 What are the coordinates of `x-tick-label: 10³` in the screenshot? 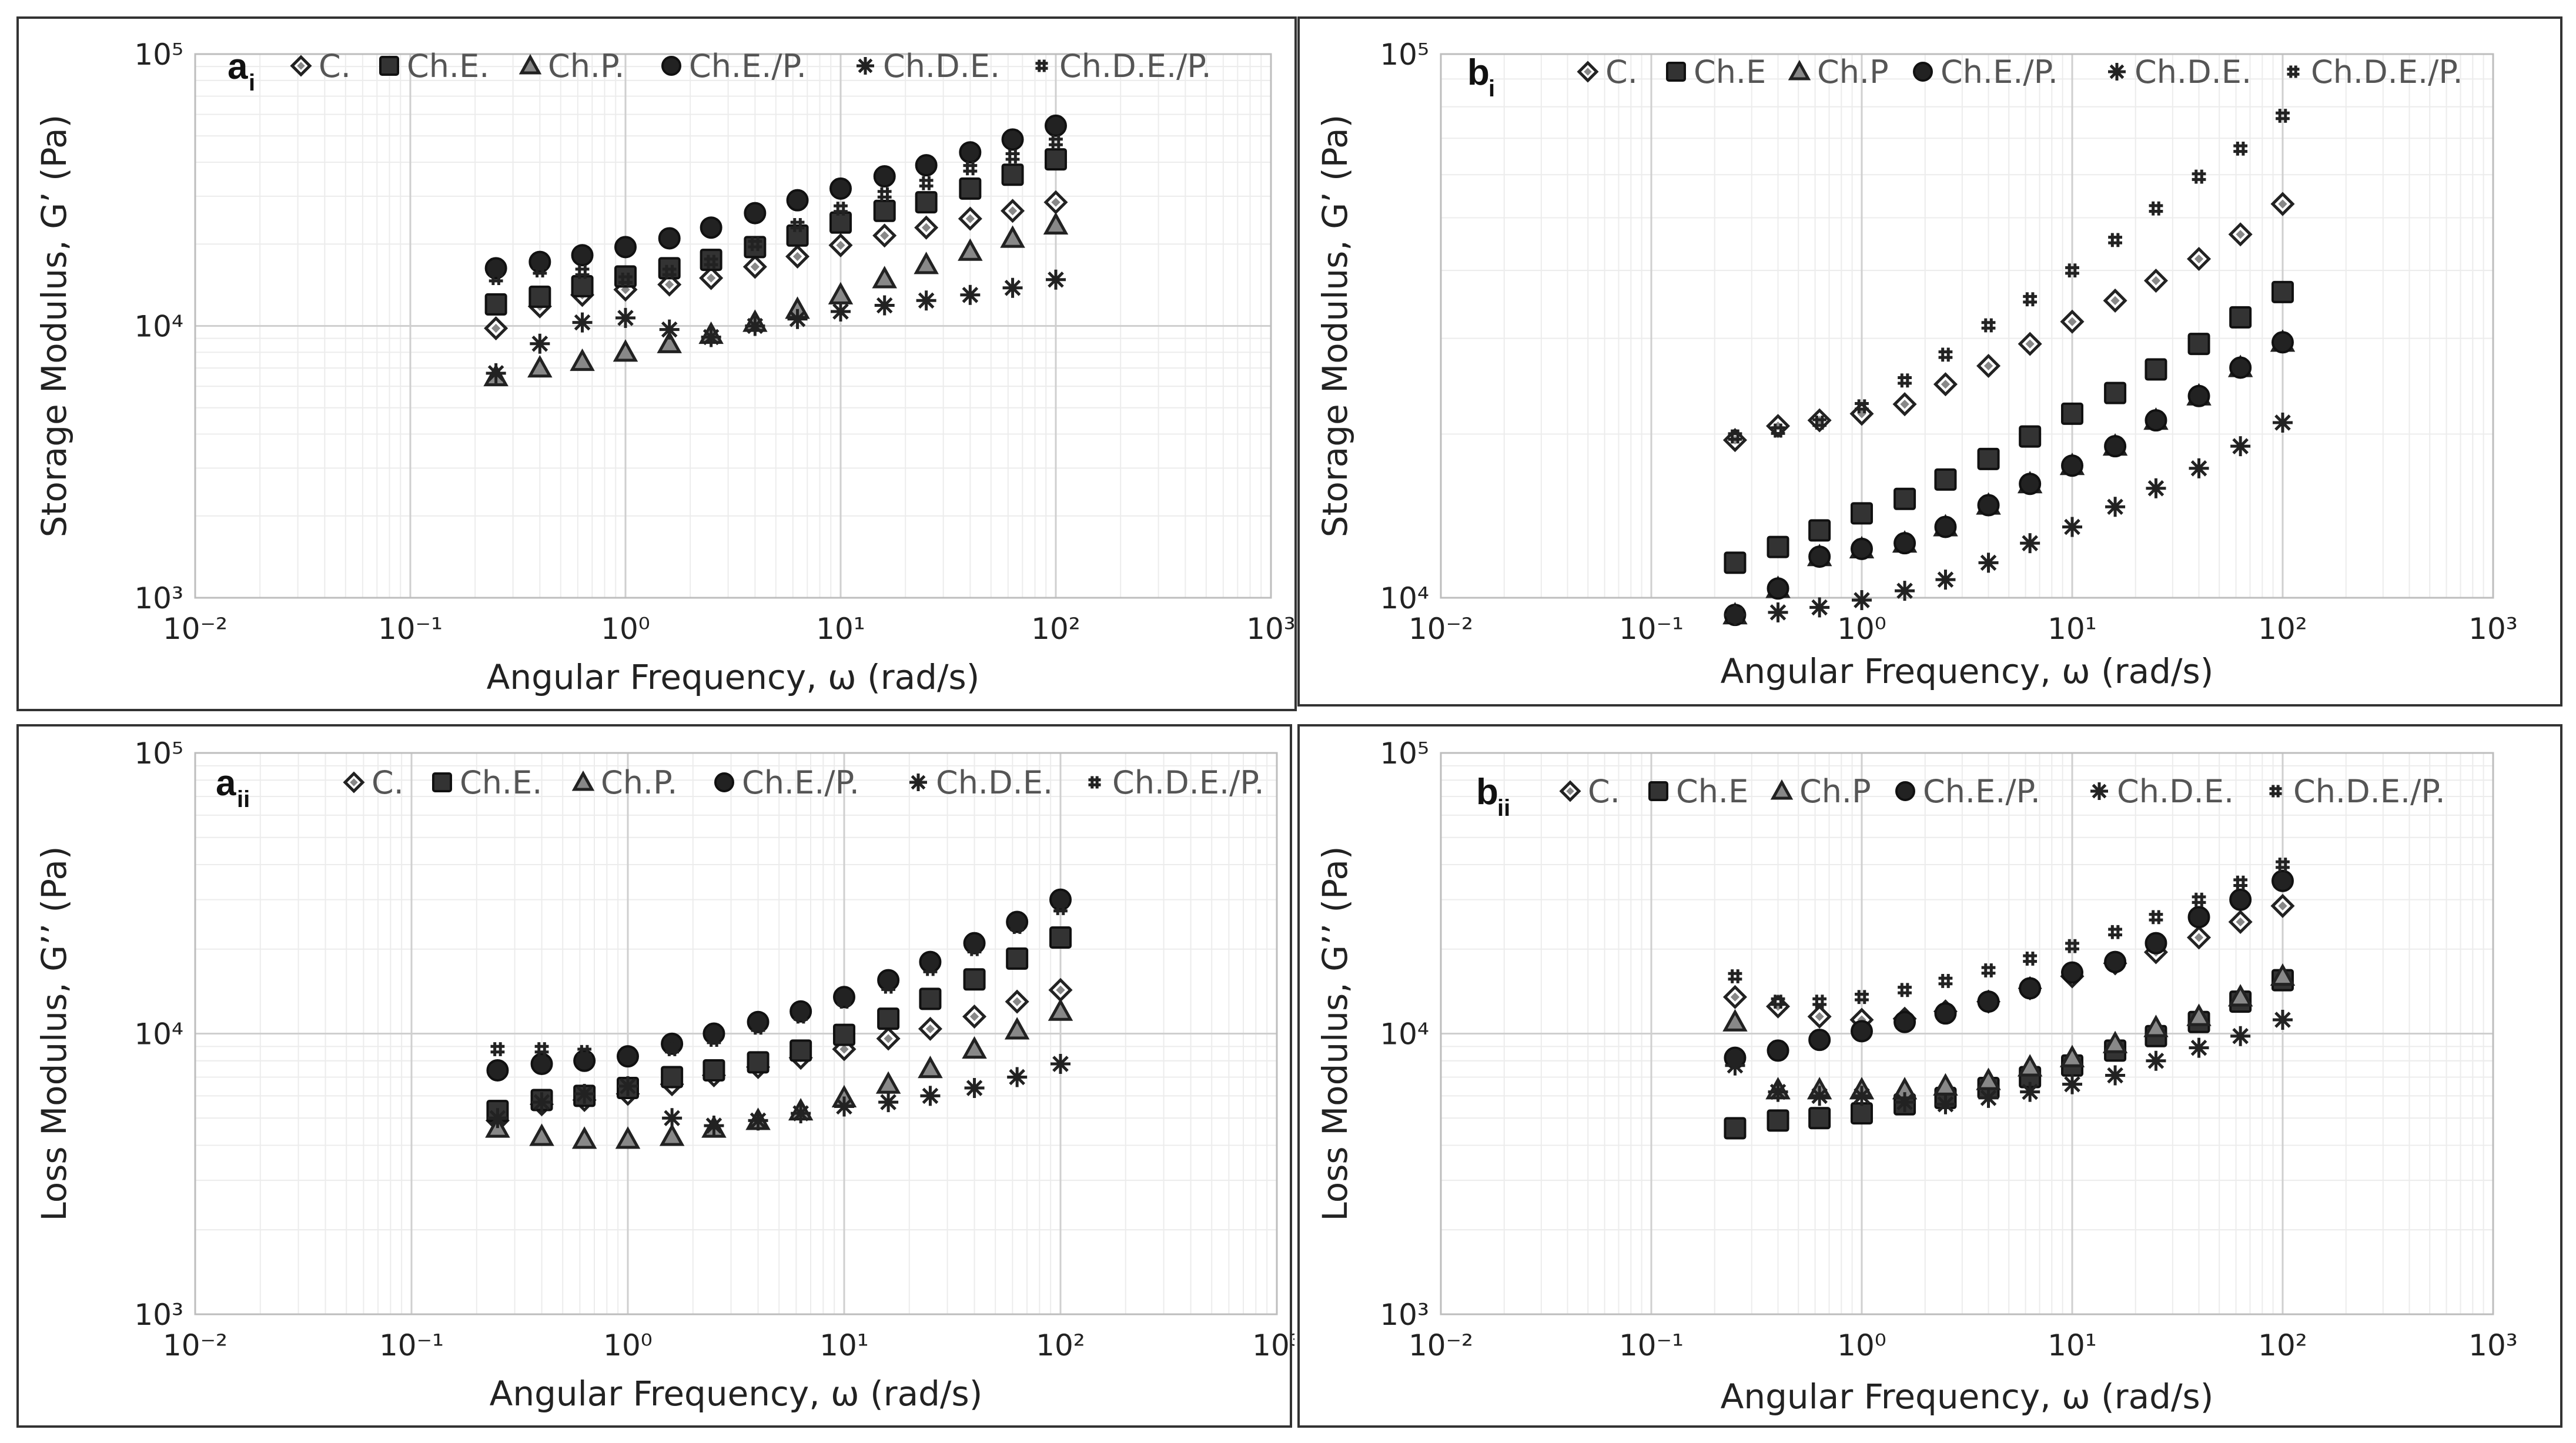 It's located at (2493, 629).